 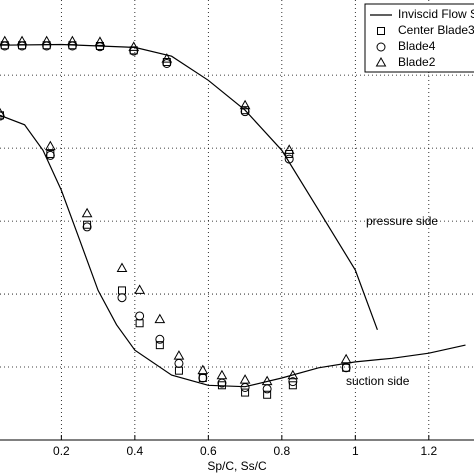 What do you see at coordinates (135, 451) in the screenshot?
I see `x-tick-label: 0.4` at bounding box center [135, 451].